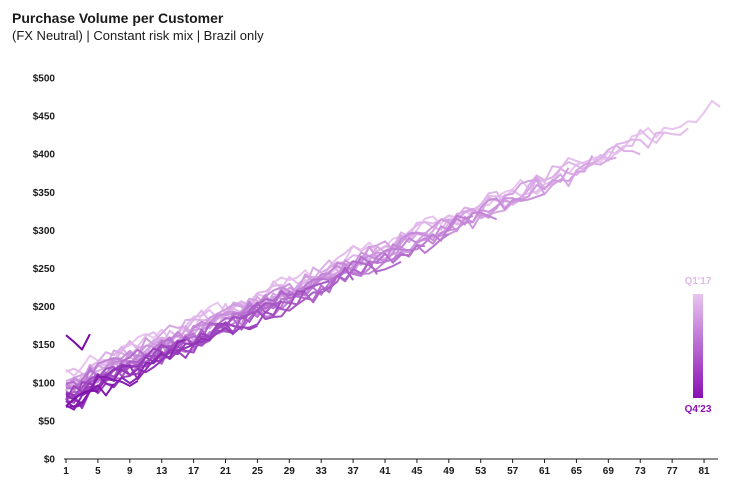 The height and width of the screenshot is (492, 742). I want to click on y-tick-label: $450, so click(44, 117).